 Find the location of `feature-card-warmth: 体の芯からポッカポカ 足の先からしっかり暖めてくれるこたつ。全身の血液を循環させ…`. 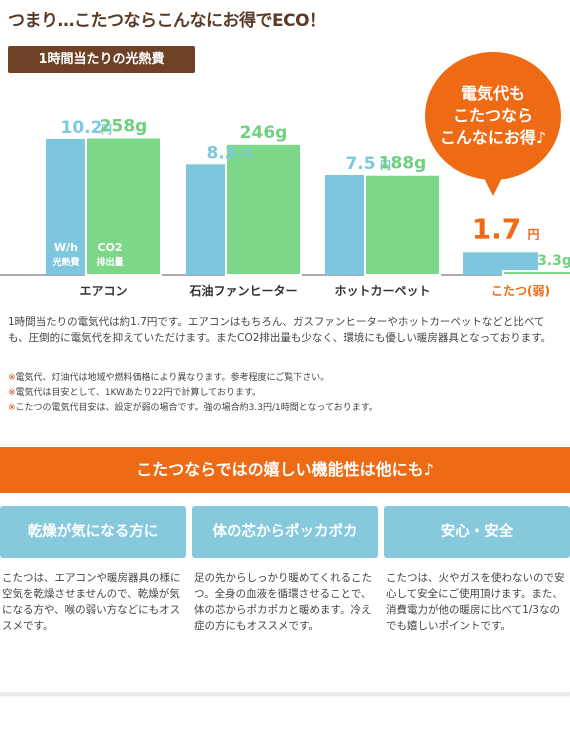

feature-card-warmth: 体の芯からポッカポカ 足の先からしっかり暖めてくれるこたつ。全身の血液を循環させ… is located at coordinates (285, 570).